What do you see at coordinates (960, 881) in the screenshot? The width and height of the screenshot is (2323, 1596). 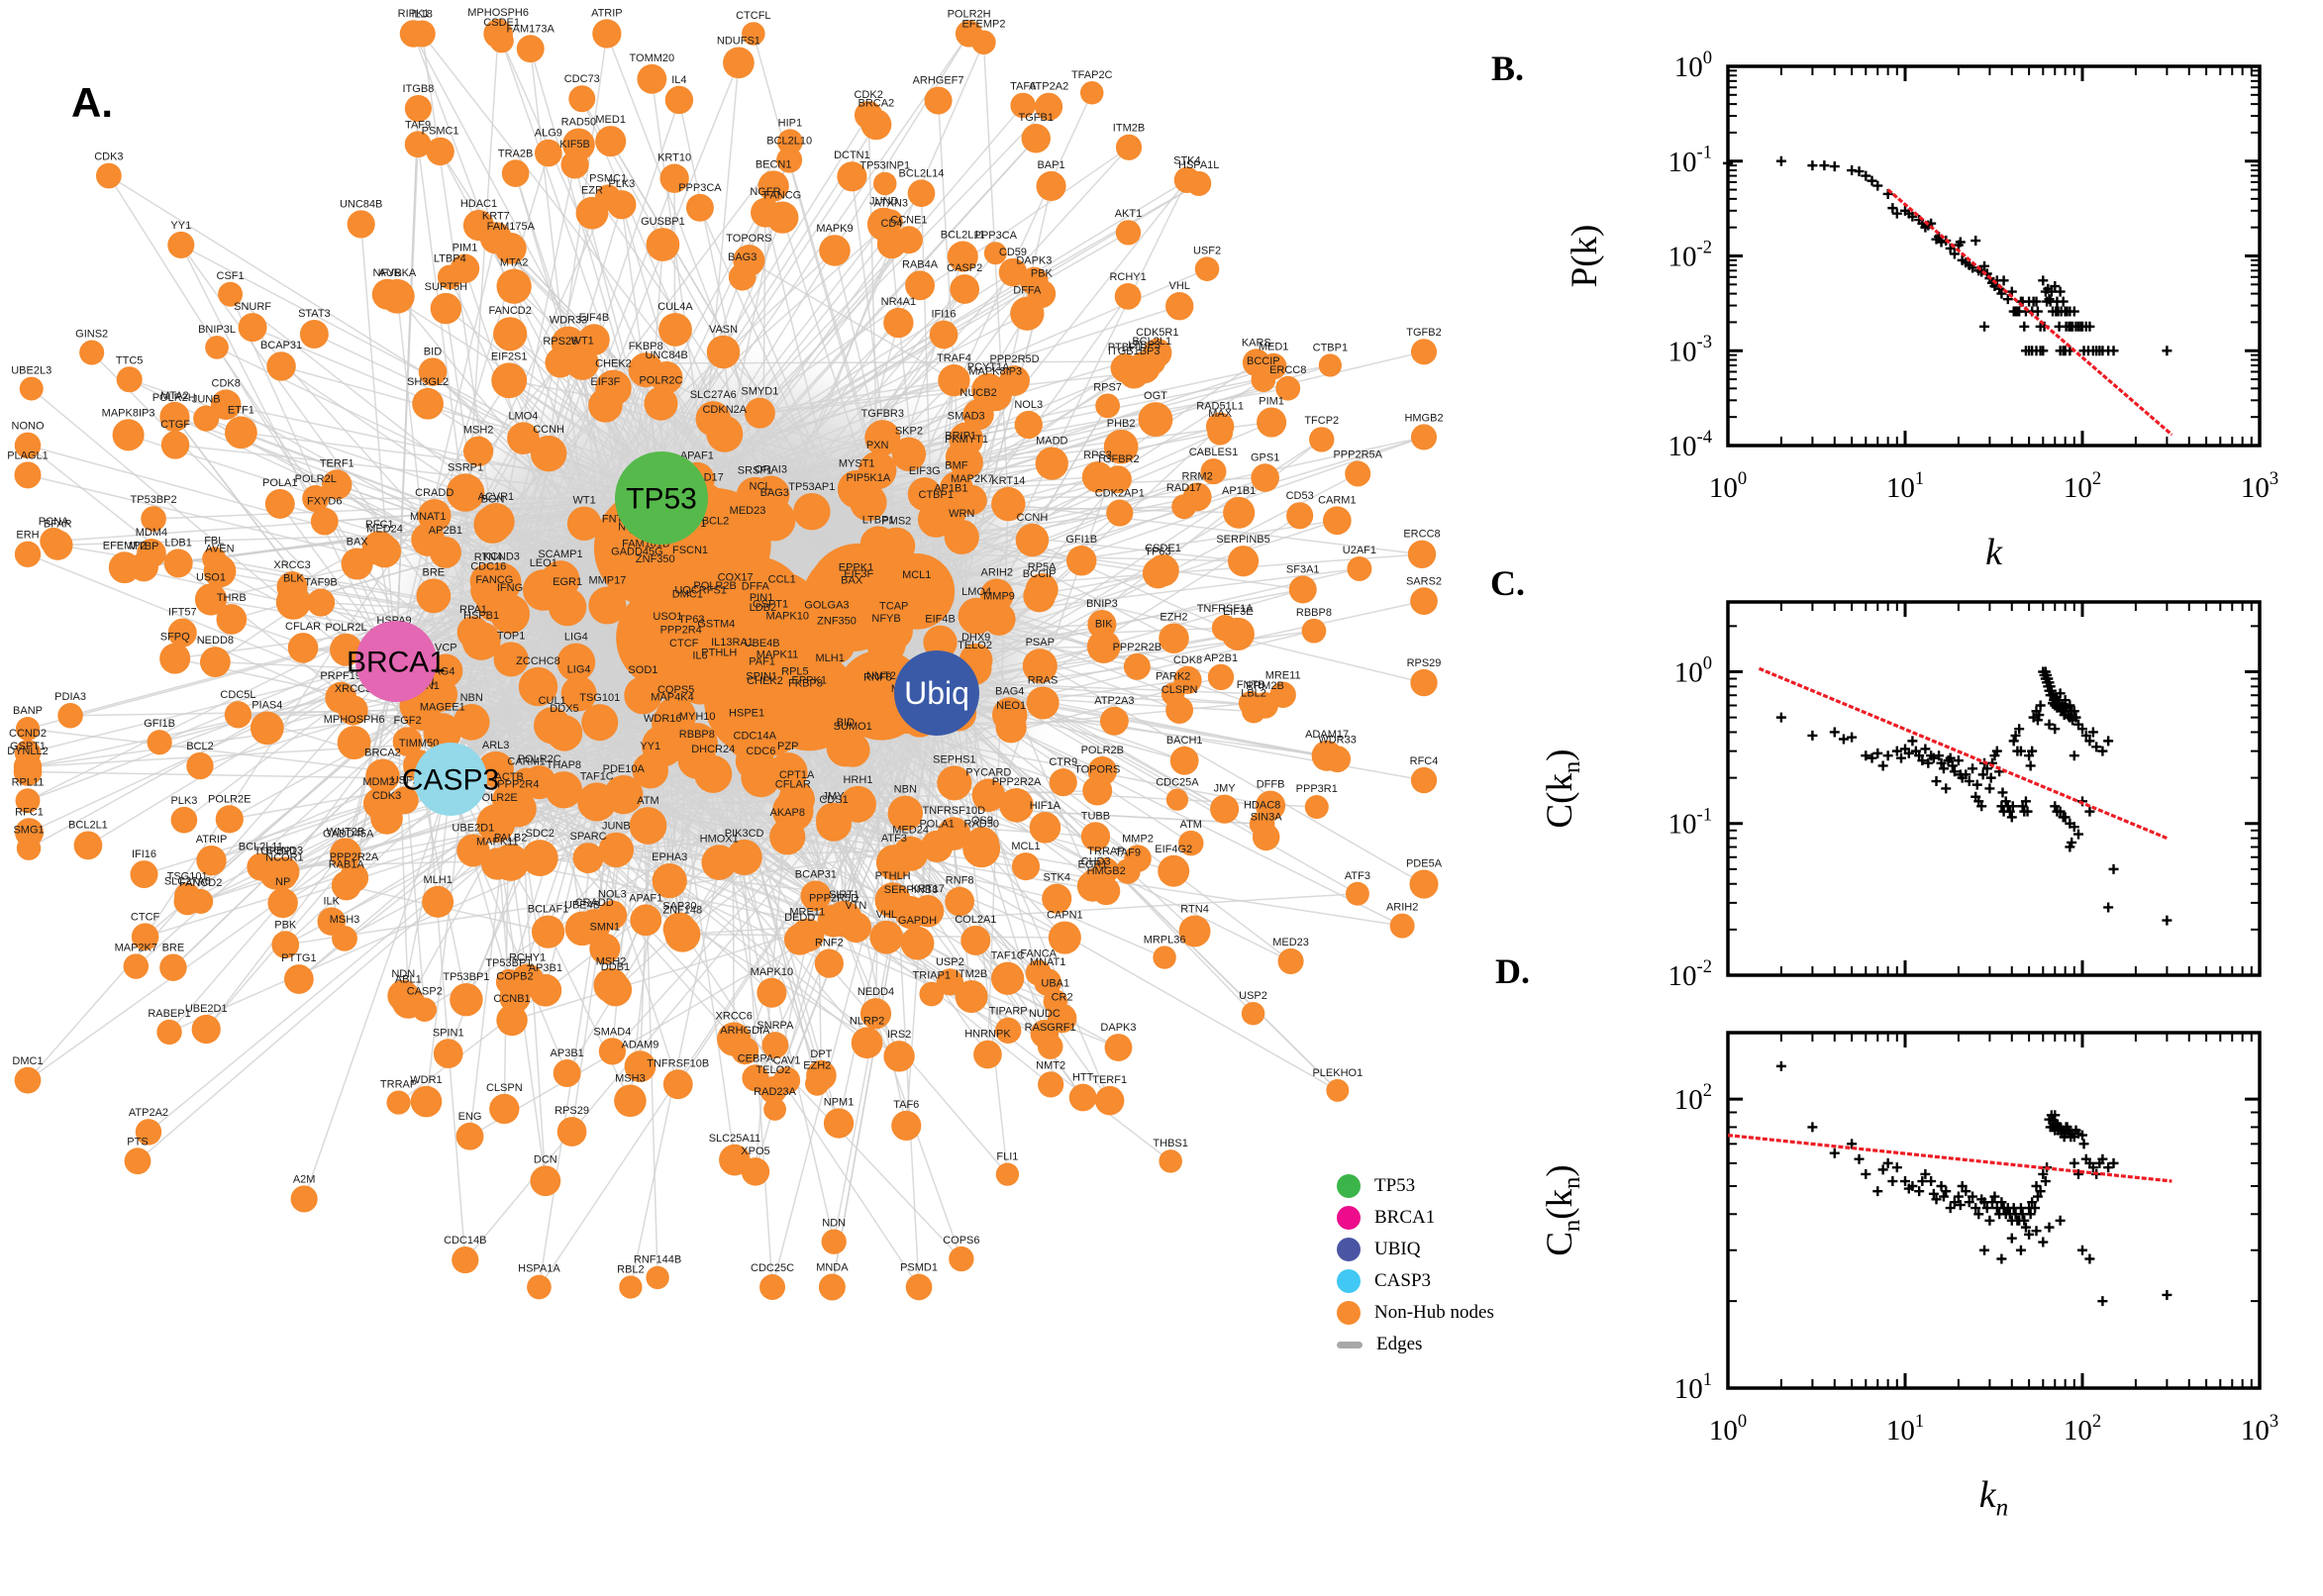 I see `network-node-label: RNF8` at bounding box center [960, 881].